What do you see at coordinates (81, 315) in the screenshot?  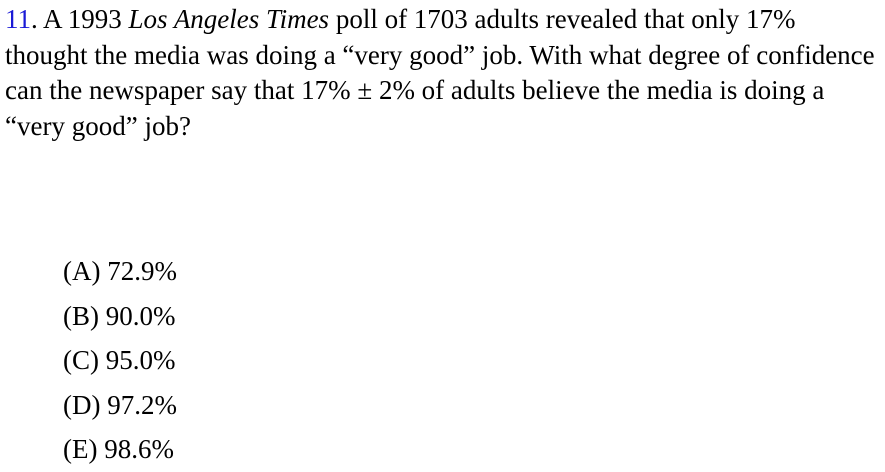 I see `choice-label: (B)` at bounding box center [81, 315].